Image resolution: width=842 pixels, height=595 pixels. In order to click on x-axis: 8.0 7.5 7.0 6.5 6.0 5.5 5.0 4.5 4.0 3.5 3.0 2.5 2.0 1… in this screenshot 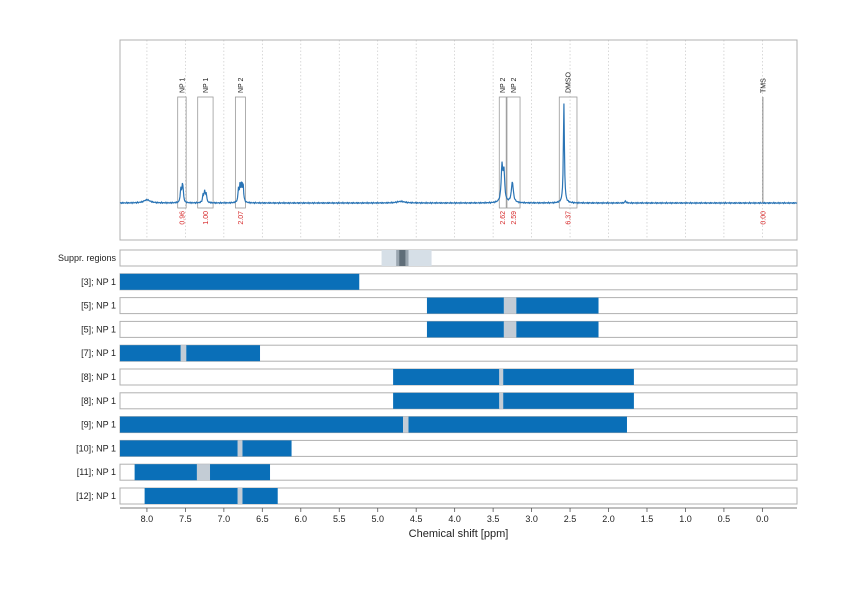, I will do `click(458, 523)`.